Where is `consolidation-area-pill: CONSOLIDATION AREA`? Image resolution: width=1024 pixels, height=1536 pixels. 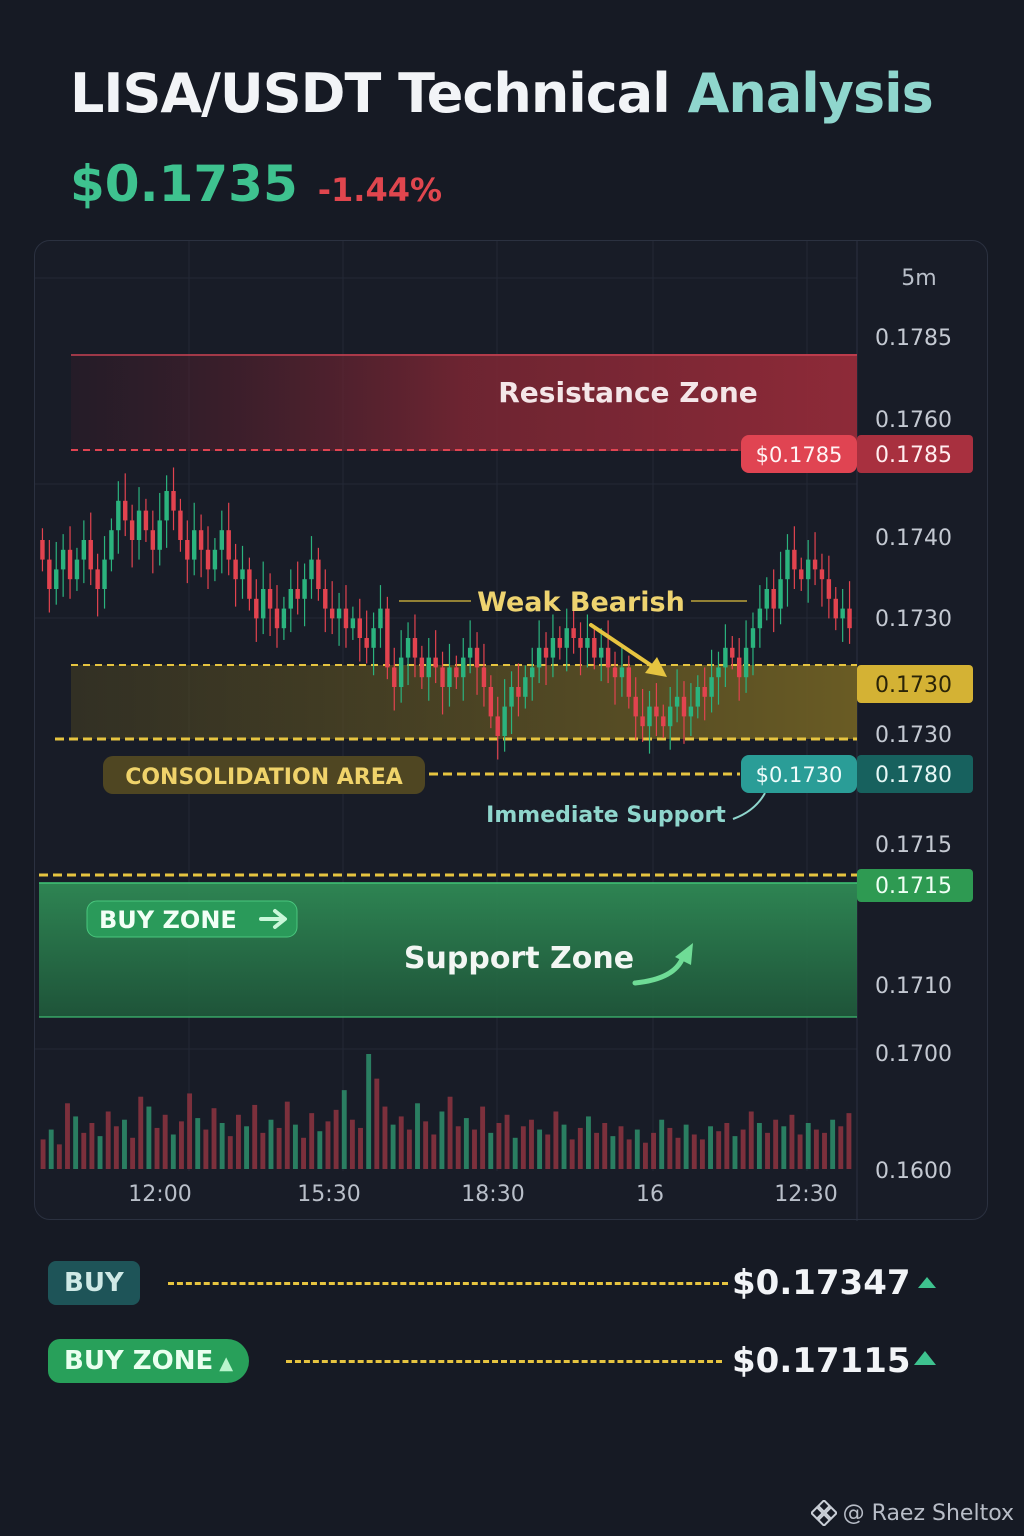
consolidation-area-pill: CONSOLIDATION AREA is located at coordinates (264, 775).